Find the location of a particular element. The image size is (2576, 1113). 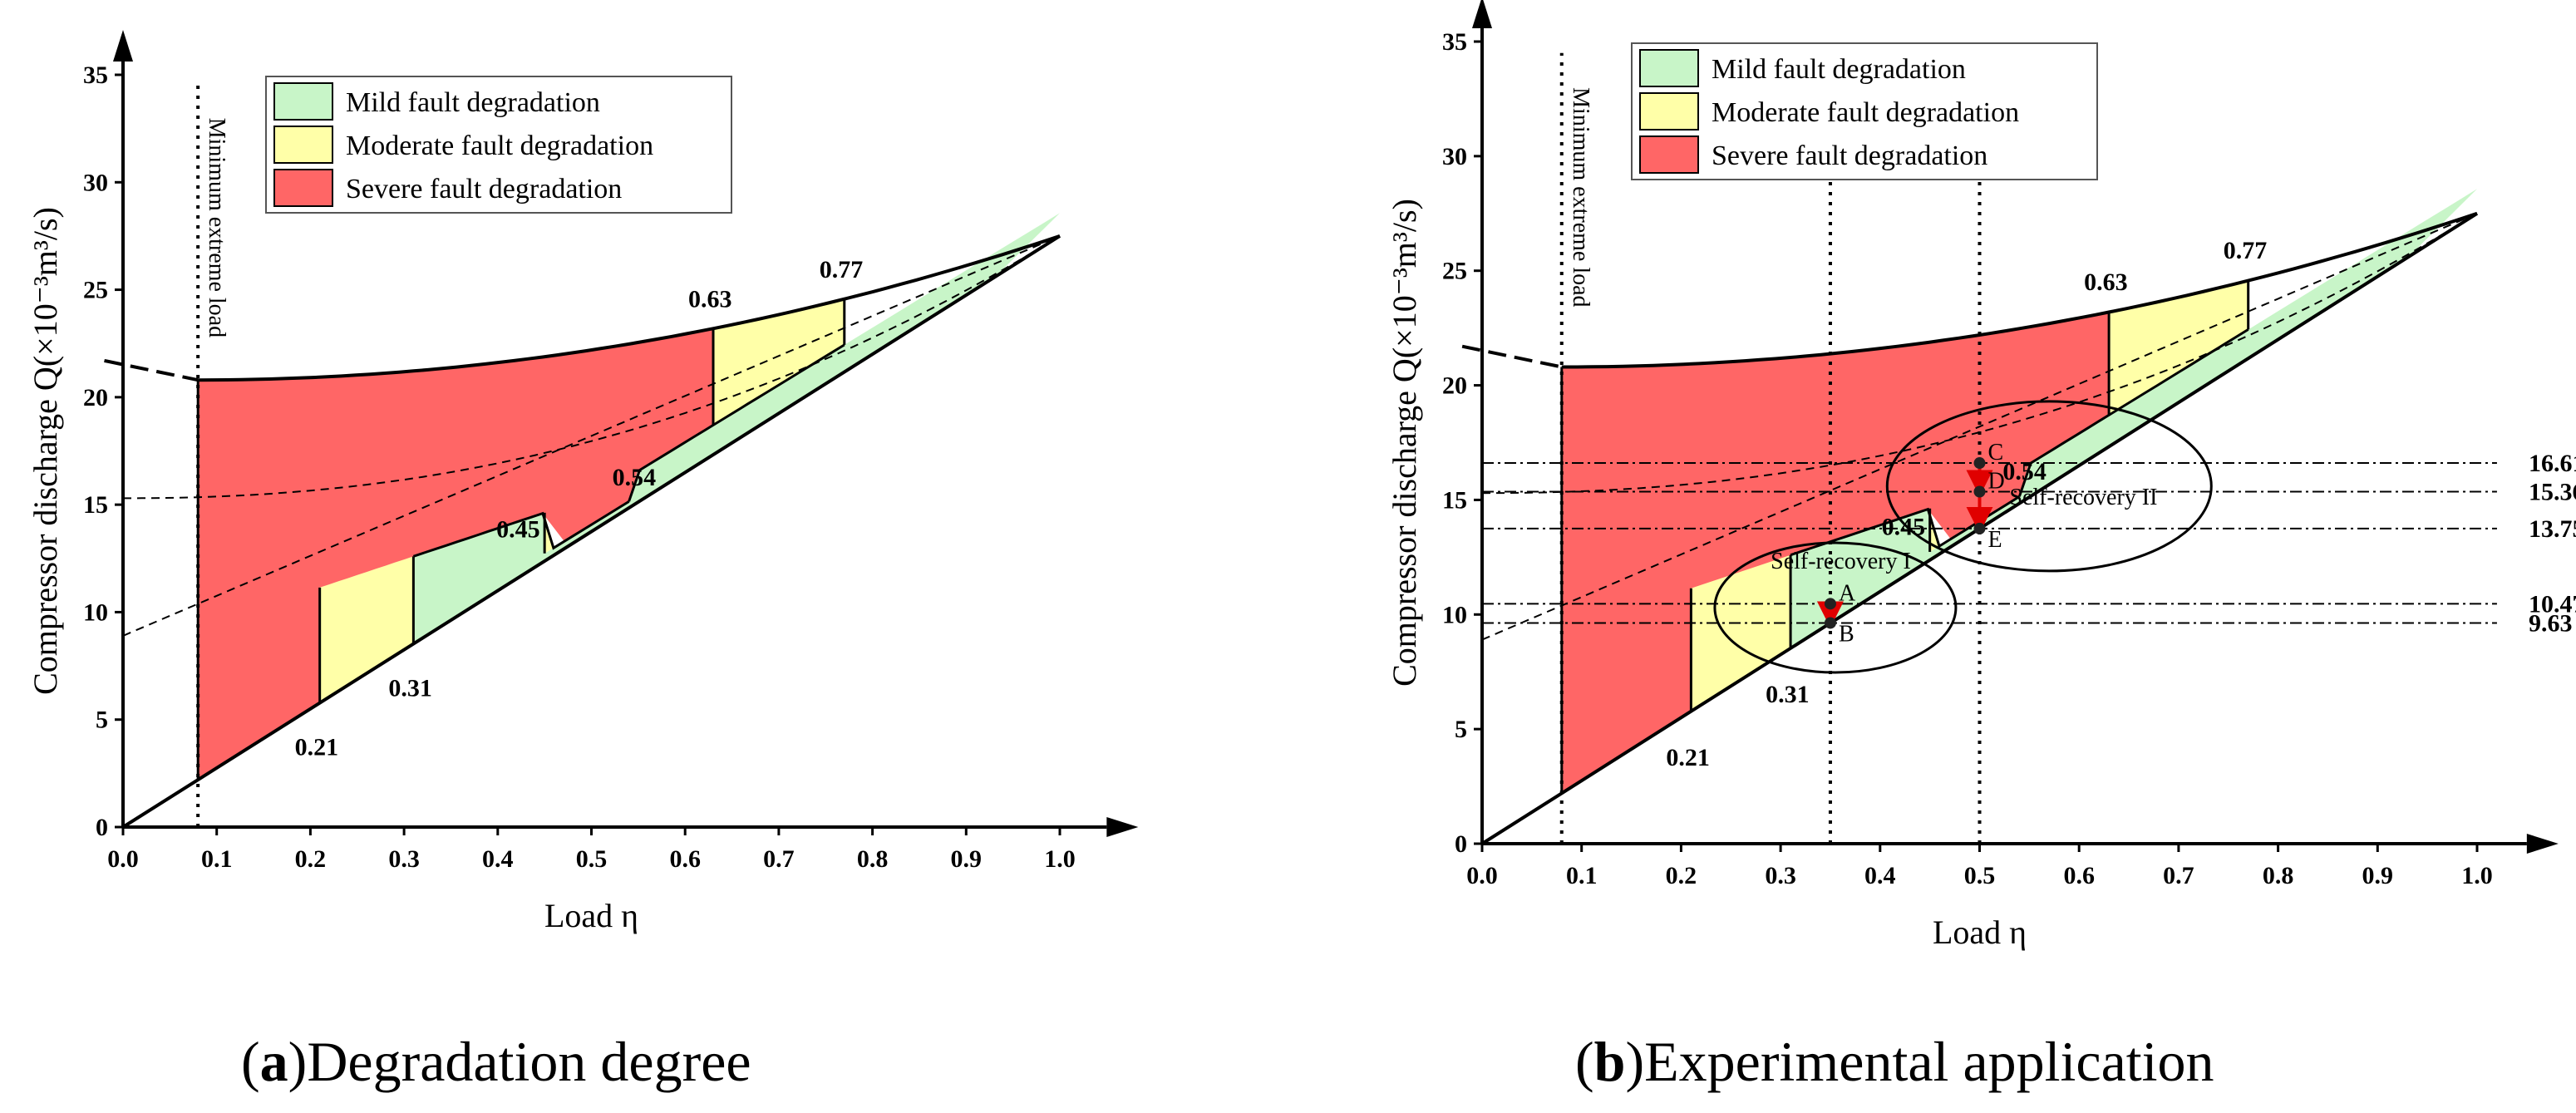

upper-extension-line is located at coordinates (1512, 356).